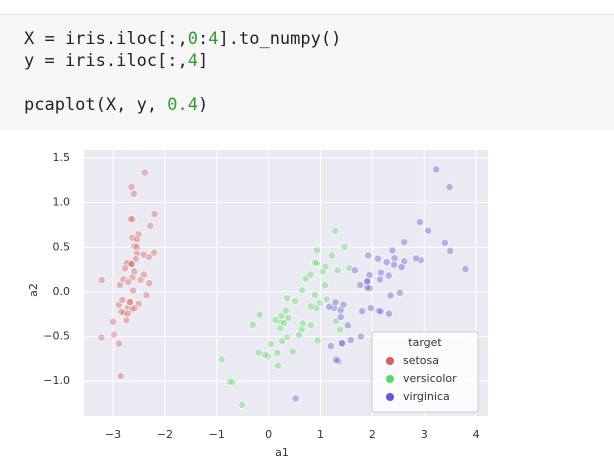 The image size is (614, 472). What do you see at coordinates (213, 39) in the screenshot?
I see `code-token: 4` at bounding box center [213, 39].